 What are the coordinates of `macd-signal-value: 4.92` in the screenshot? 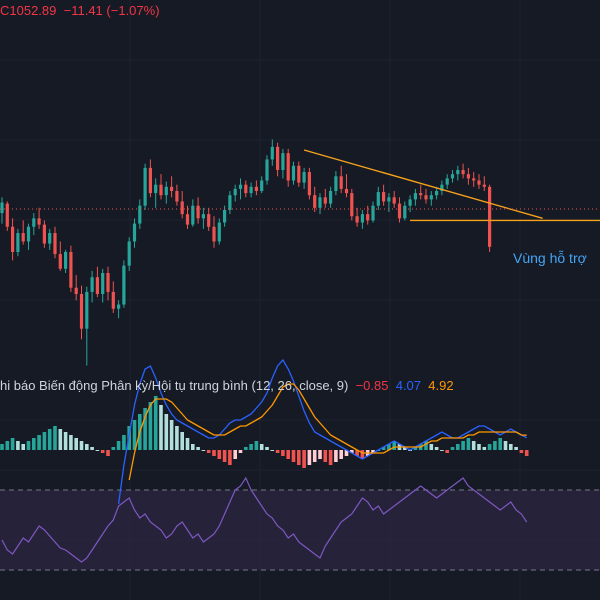 It's located at (441, 385).